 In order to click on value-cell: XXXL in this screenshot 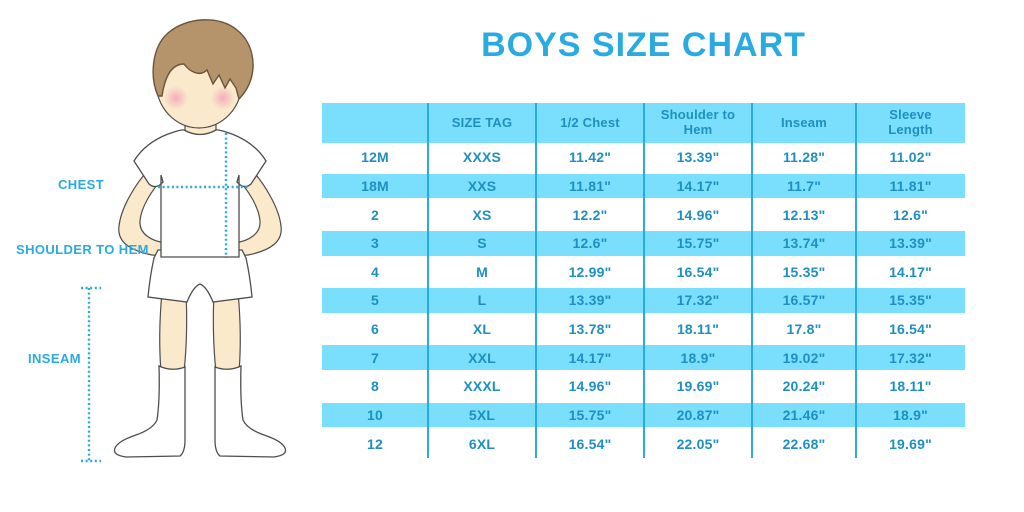, I will do `click(482, 386)`.